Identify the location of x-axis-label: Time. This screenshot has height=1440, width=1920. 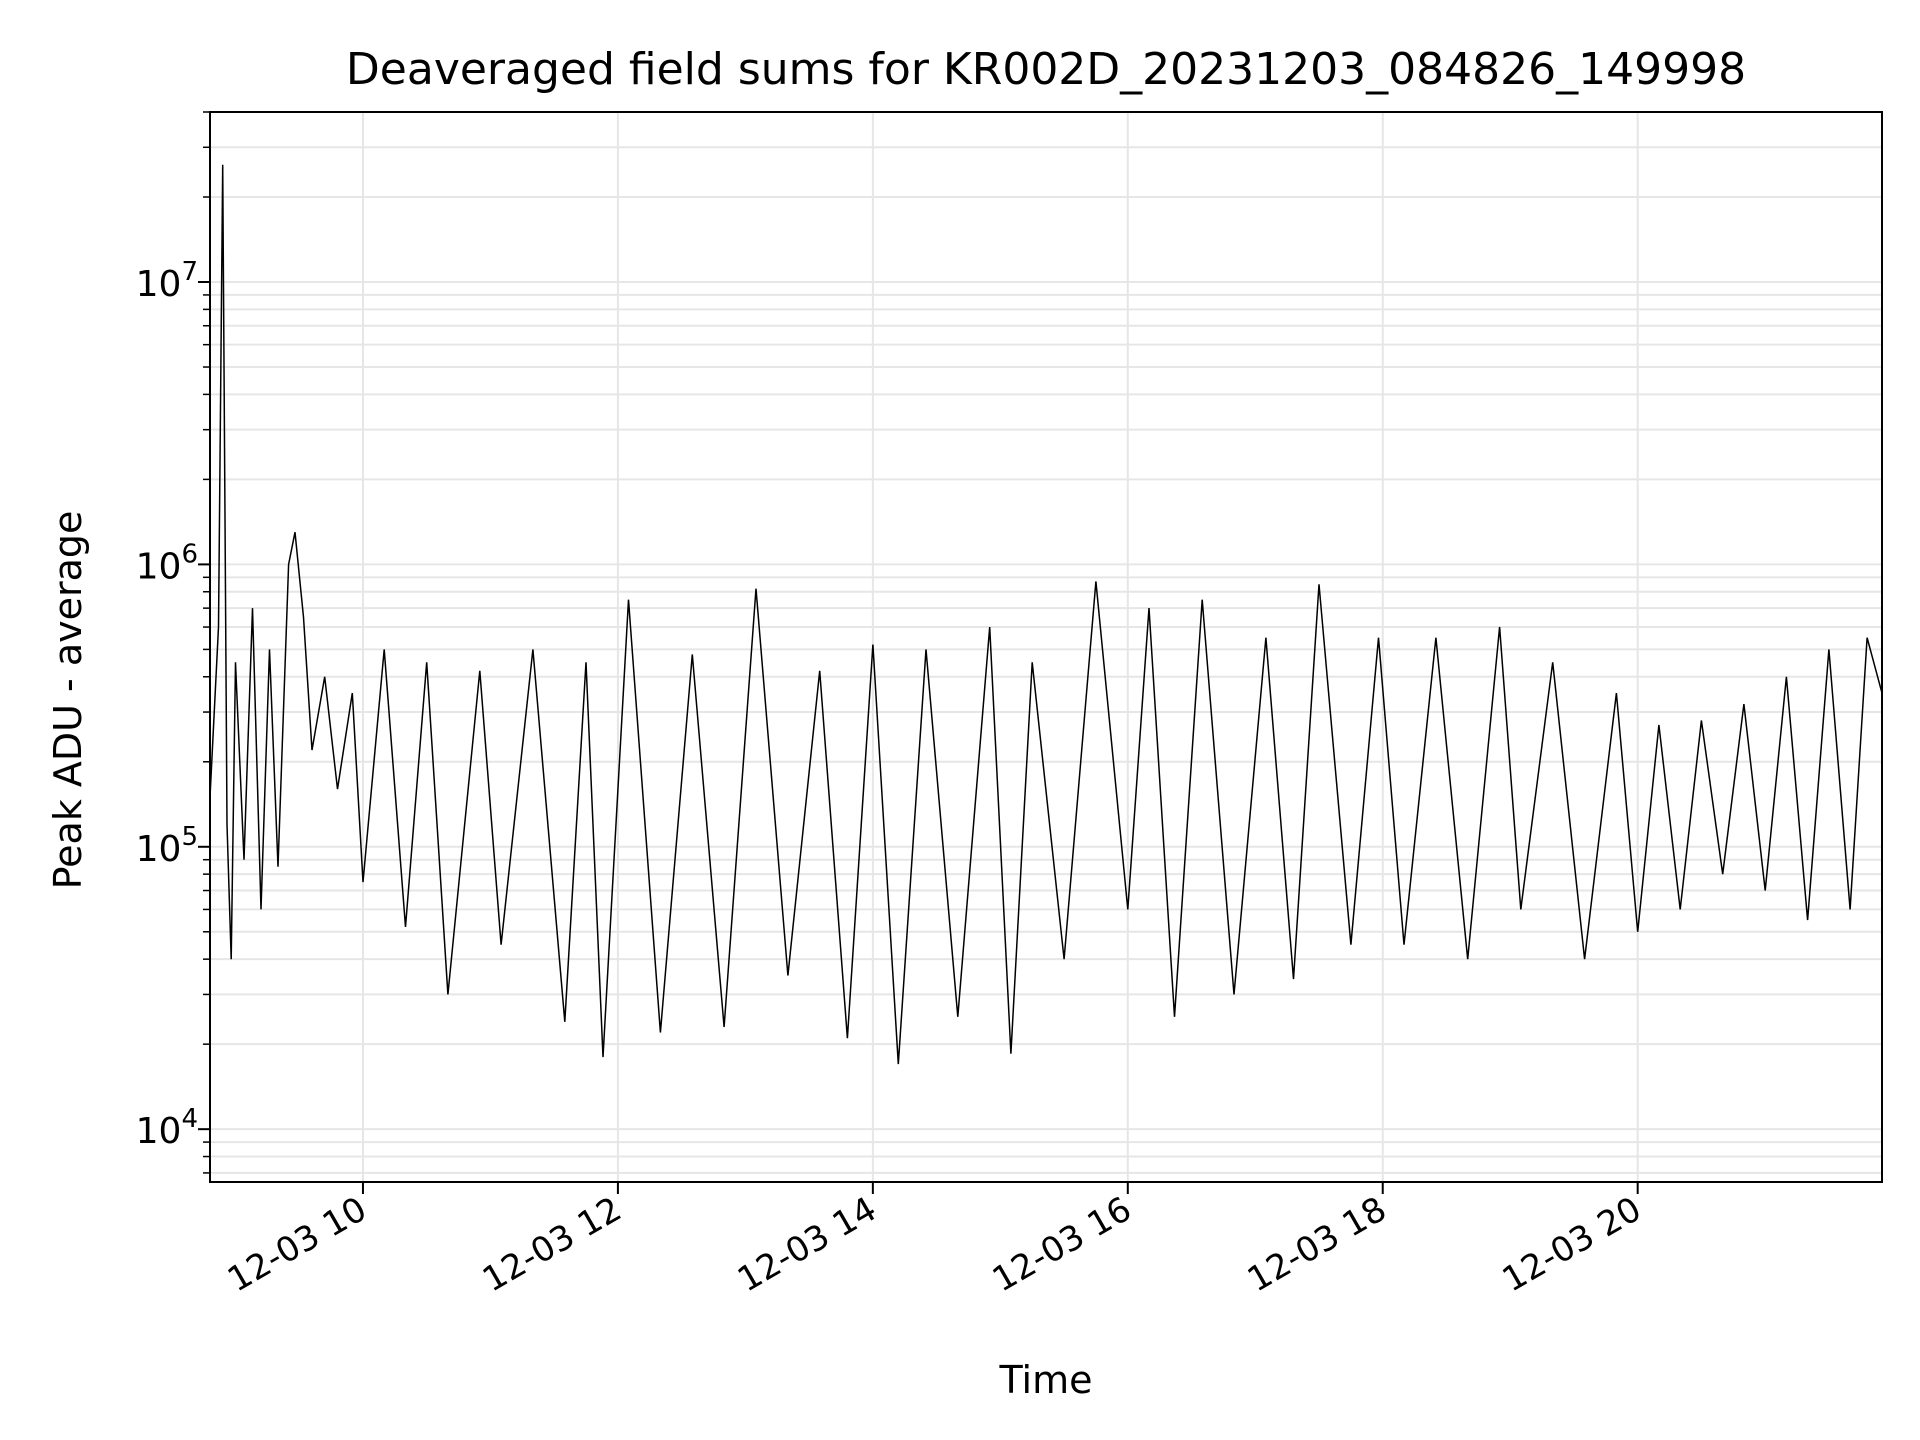
(1046, 1380).